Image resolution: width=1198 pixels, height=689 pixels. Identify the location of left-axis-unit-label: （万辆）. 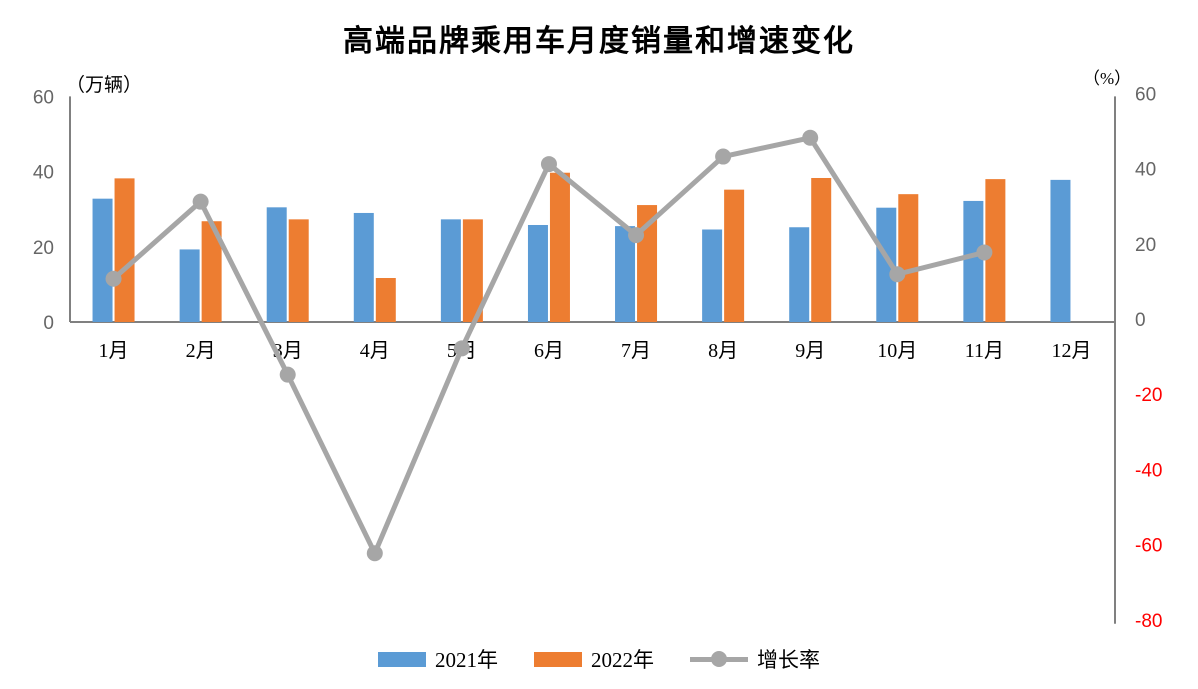
(104, 85).